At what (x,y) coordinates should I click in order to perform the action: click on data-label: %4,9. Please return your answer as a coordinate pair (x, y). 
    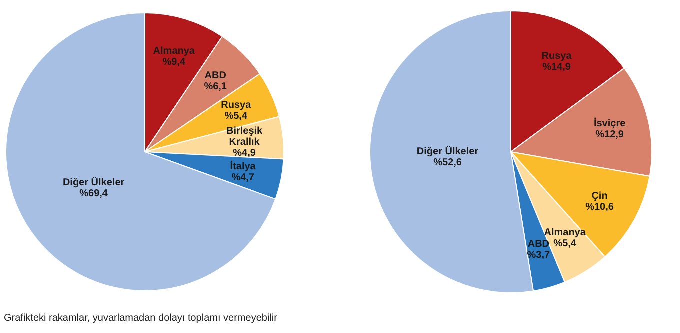
    Looking at the image, I should click on (244, 152).